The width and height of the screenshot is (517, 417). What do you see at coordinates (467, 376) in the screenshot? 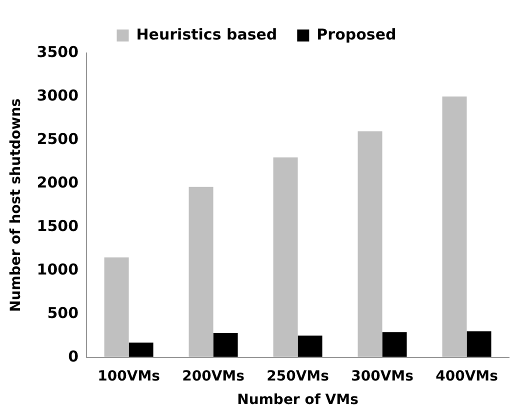
I see `x-tick-label: 400VMs` at bounding box center [467, 376].